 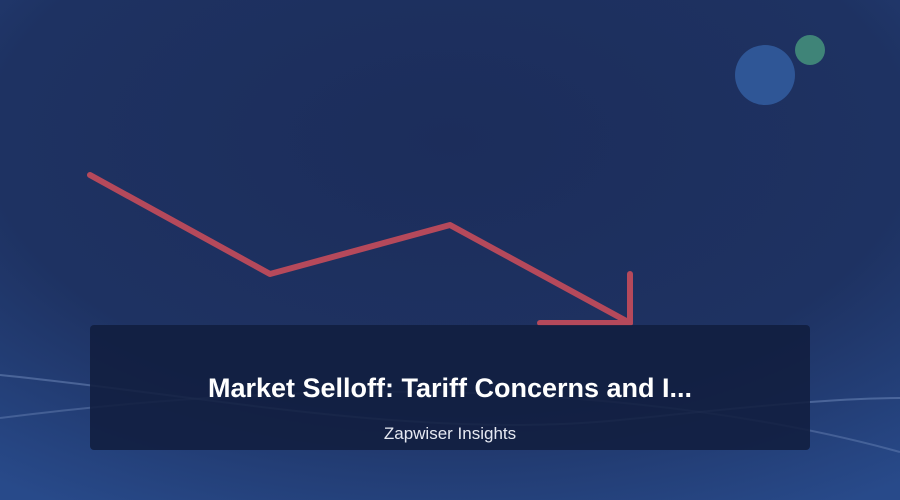 What do you see at coordinates (765, 75) in the screenshot?
I see `bubble-large-decoration` at bounding box center [765, 75].